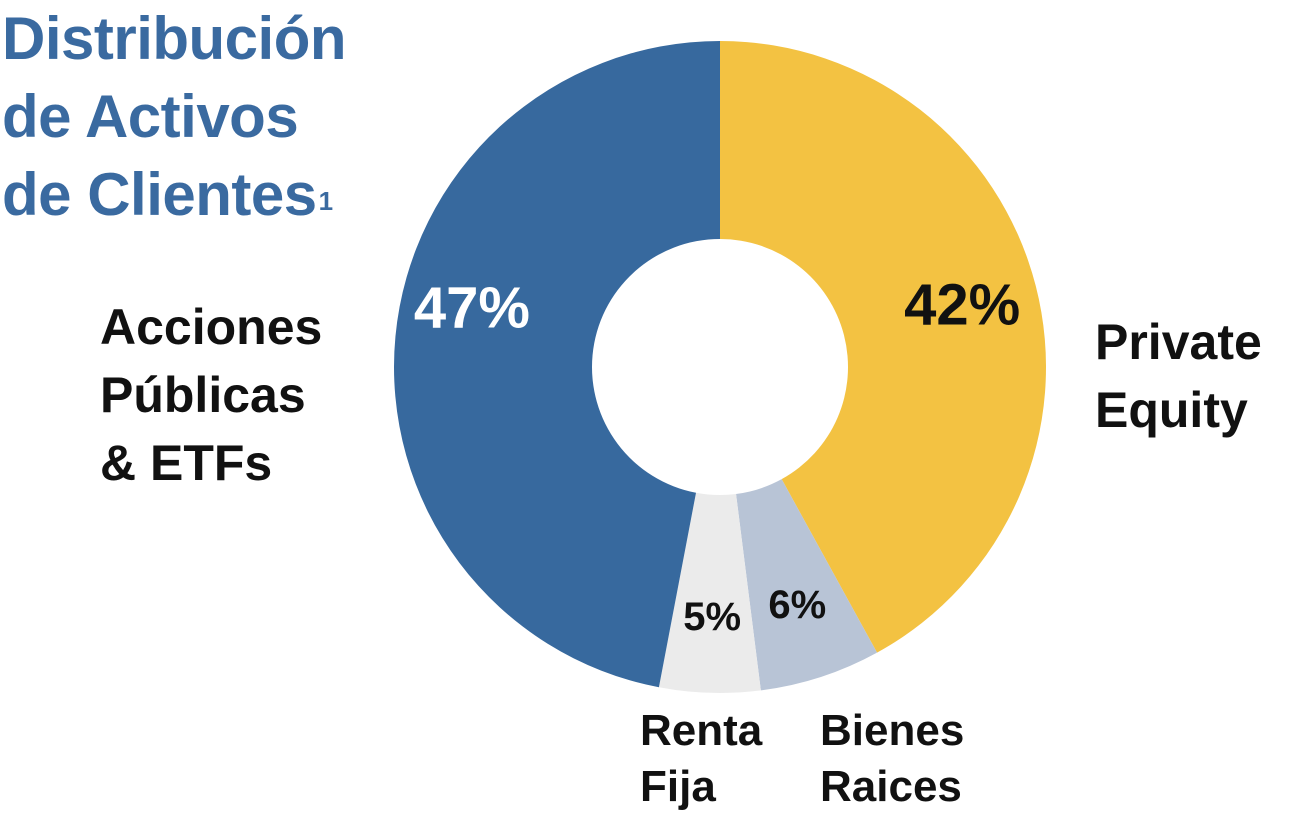 The width and height of the screenshot is (1290, 819). What do you see at coordinates (892, 759) in the screenshot?
I see `legend-label-bienes-raices: Bienes Raices` at bounding box center [892, 759].